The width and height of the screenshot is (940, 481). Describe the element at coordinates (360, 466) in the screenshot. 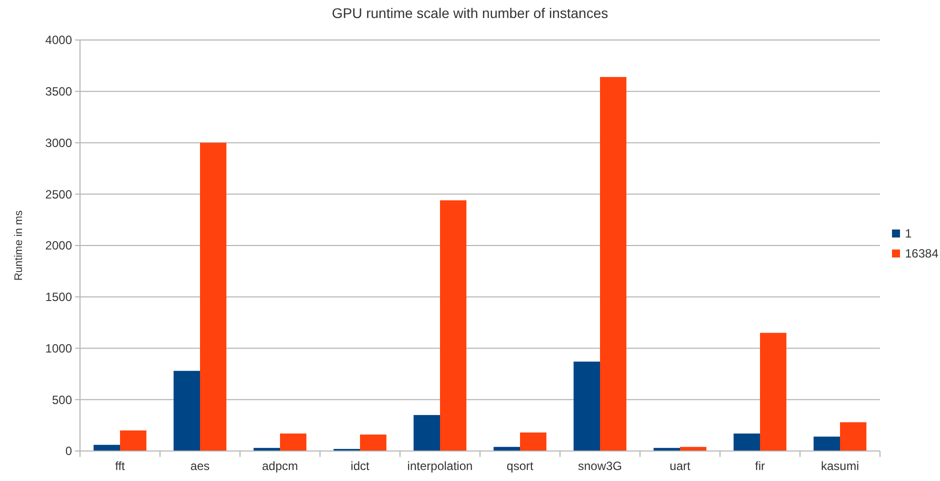

I see `x-tick-label: idct` at that location.